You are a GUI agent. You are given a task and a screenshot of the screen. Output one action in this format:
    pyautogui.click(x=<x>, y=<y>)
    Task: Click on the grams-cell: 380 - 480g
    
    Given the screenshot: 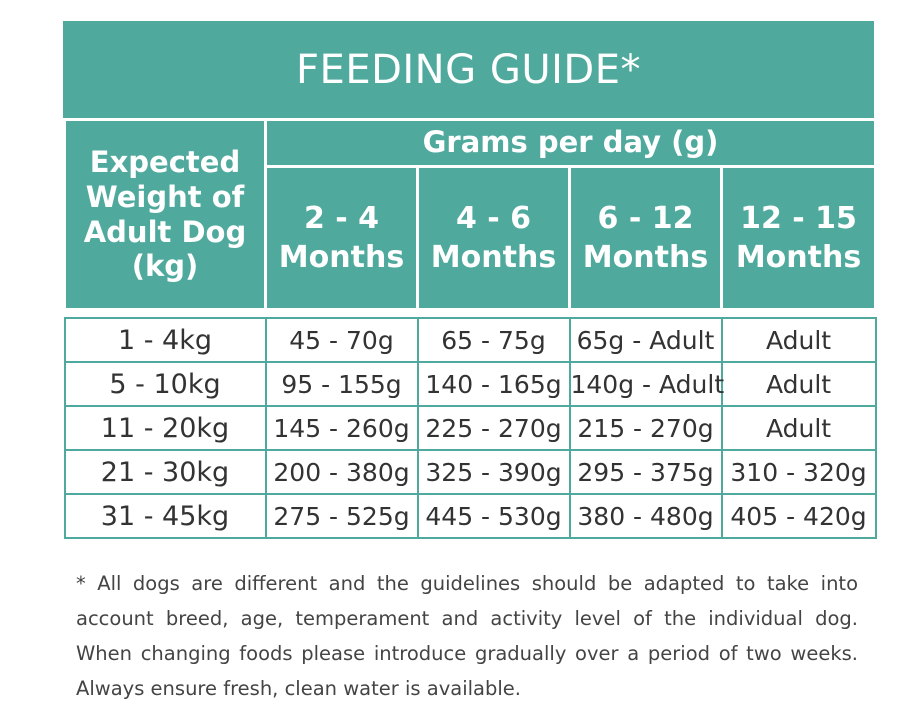 What is the action you would take?
    pyautogui.click(x=645, y=516)
    